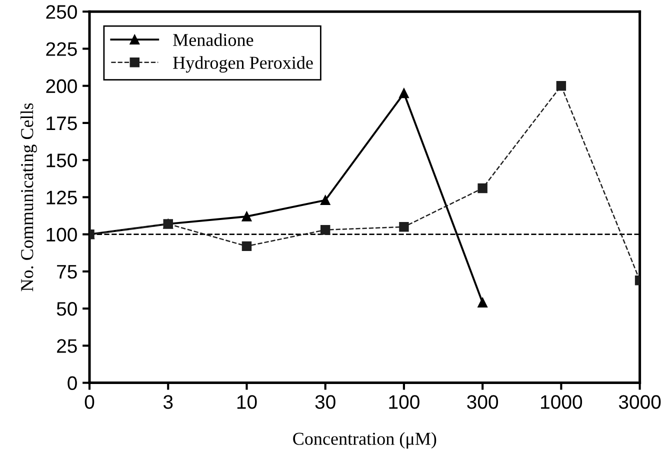 The image size is (663, 464). Describe the element at coordinates (61, 235) in the screenshot. I see `y-tick-label: 100` at that location.